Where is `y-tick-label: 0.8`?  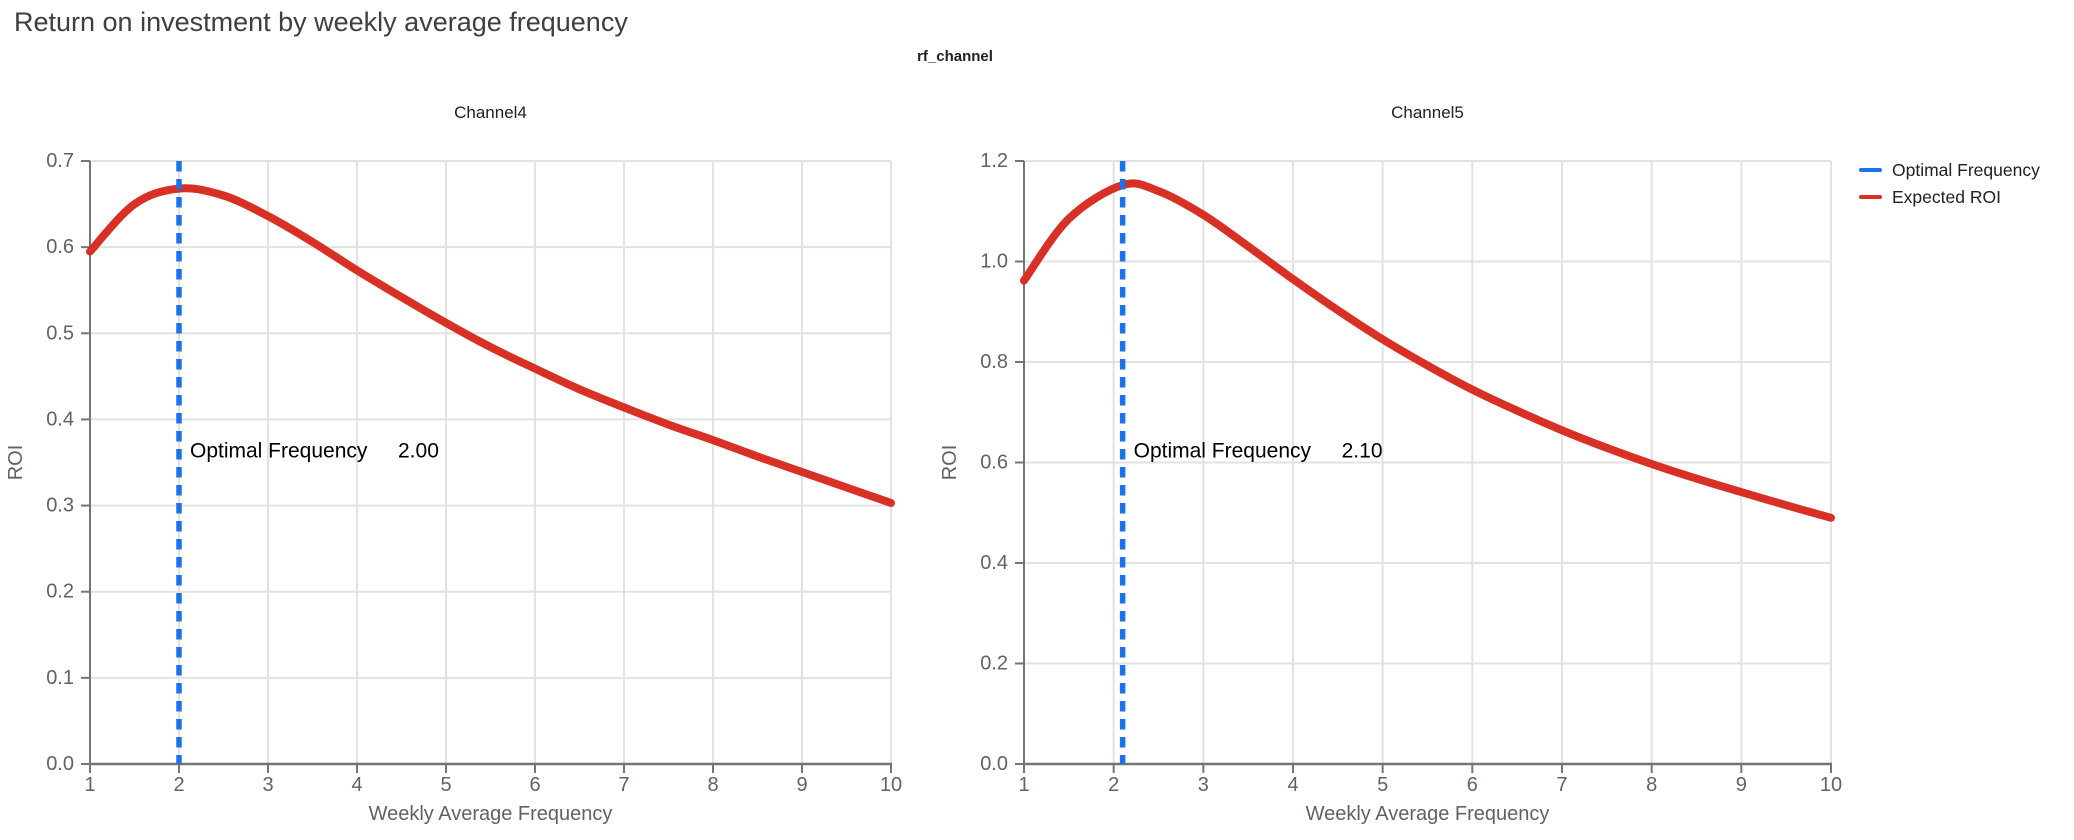
y-tick-label: 0.8 is located at coordinates (994, 362).